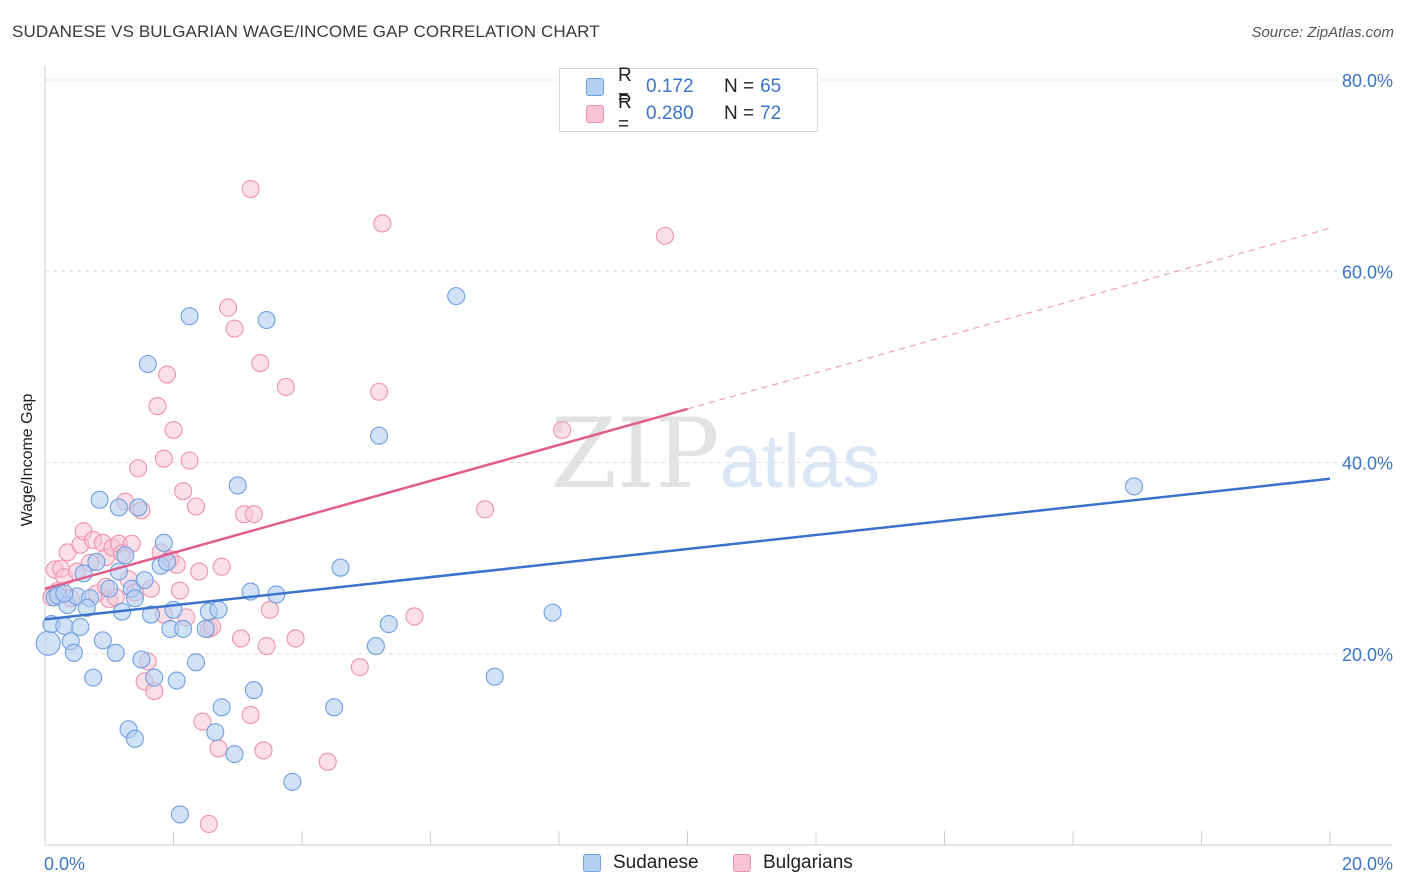 The width and height of the screenshot is (1406, 892). I want to click on sudanese-trend-line, so click(687, 549).